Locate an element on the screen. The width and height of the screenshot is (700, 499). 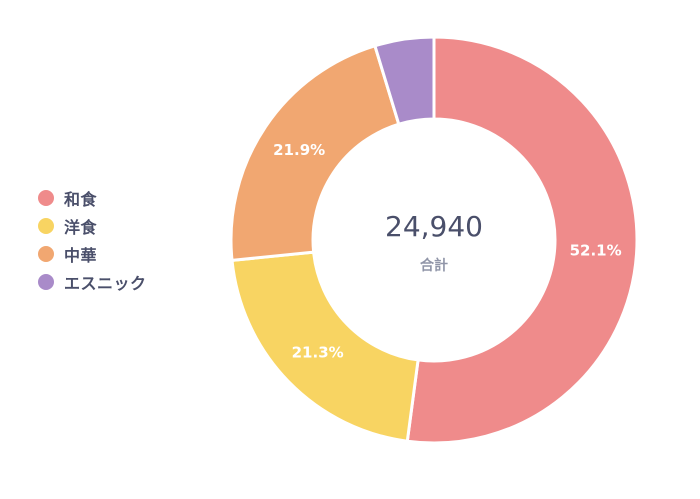
legend-item-ethnic: エスニック is located at coordinates (92, 283).